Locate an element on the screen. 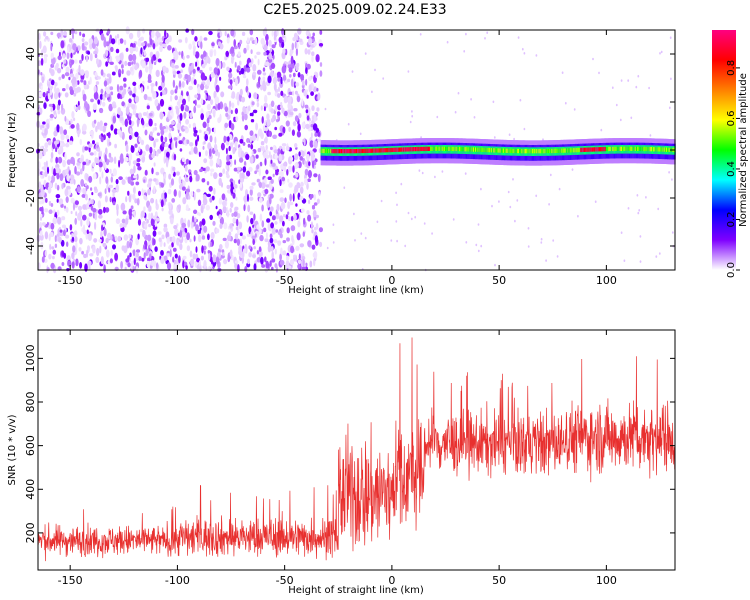 The height and width of the screenshot is (600, 750). colorbar-tick-label: 0.6 is located at coordinates (731, 118).